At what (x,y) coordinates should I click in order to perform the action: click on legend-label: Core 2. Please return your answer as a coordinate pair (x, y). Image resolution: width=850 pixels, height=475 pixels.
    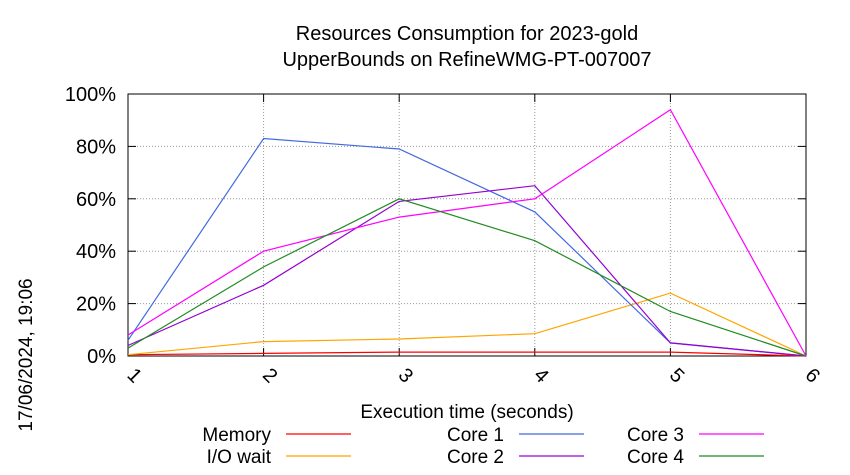
    Looking at the image, I should click on (475, 457).